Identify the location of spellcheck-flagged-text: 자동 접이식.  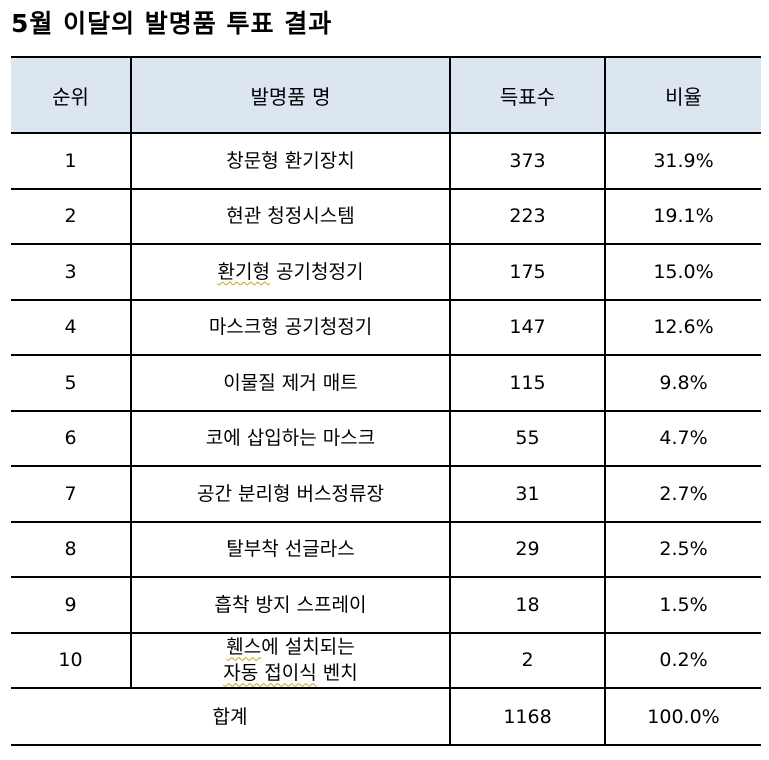
(270, 673).